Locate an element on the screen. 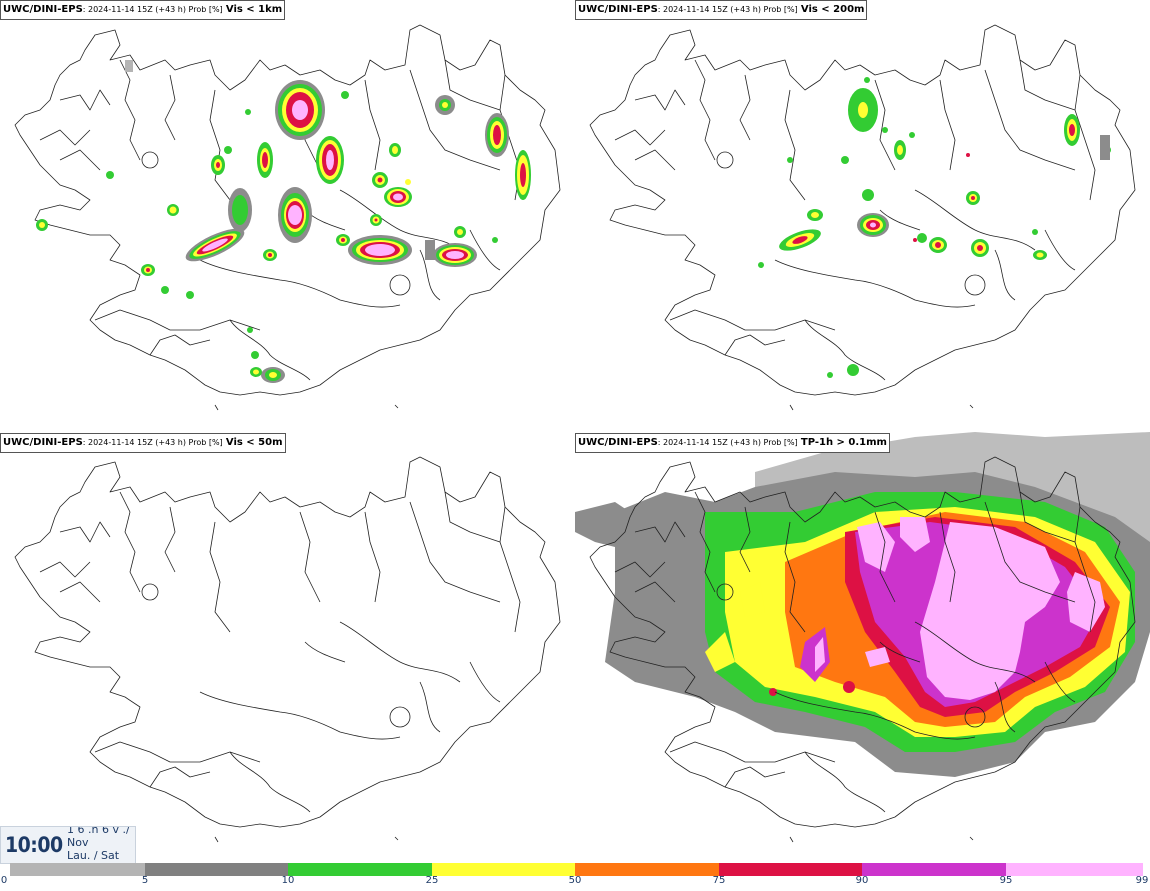 The height and width of the screenshot is (891, 1150). variable-name: Vis < 200m is located at coordinates (832, 9).